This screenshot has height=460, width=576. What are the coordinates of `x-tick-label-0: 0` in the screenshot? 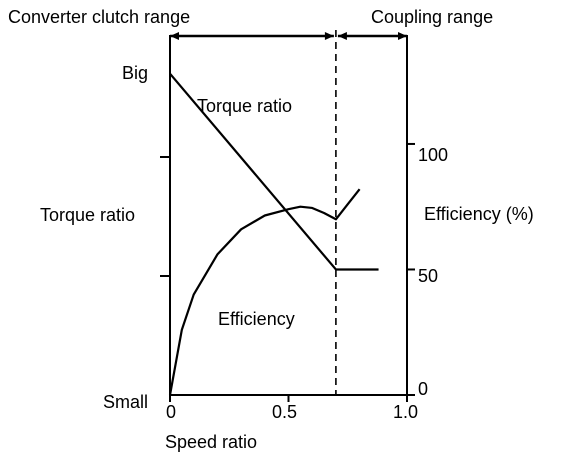 It's located at (171, 412).